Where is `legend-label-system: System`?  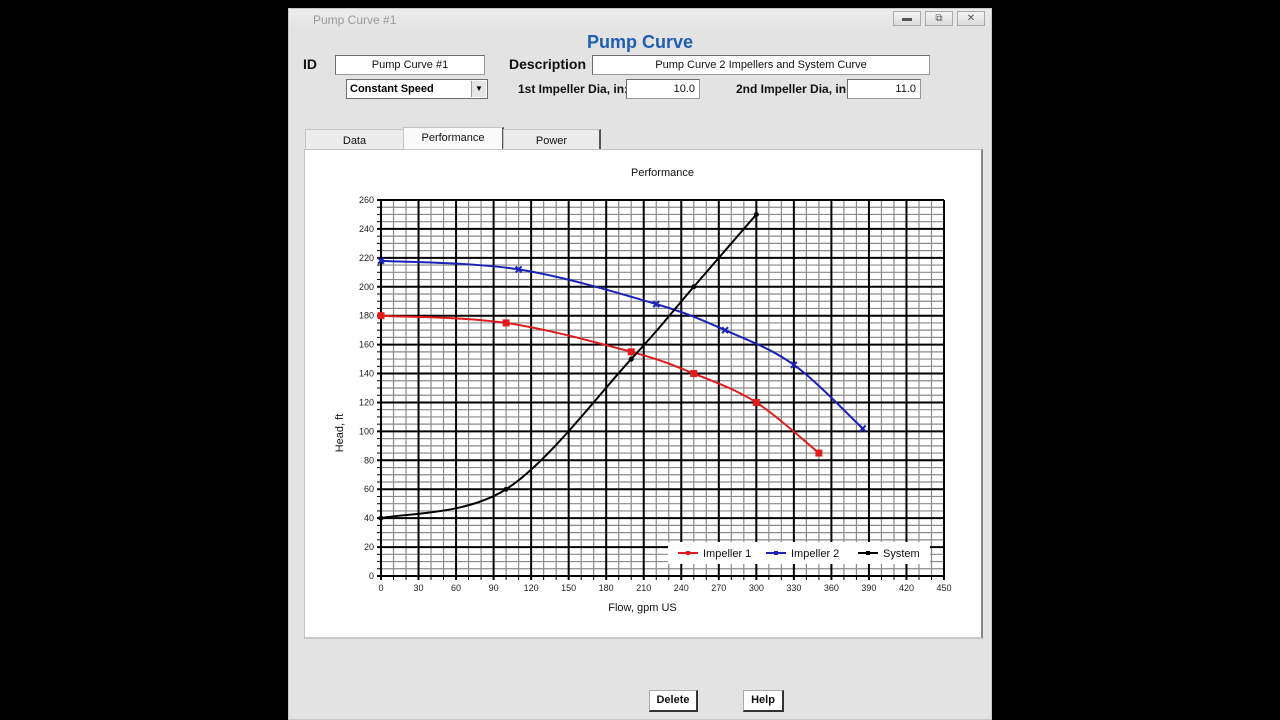 legend-label-system: System is located at coordinates (901, 554).